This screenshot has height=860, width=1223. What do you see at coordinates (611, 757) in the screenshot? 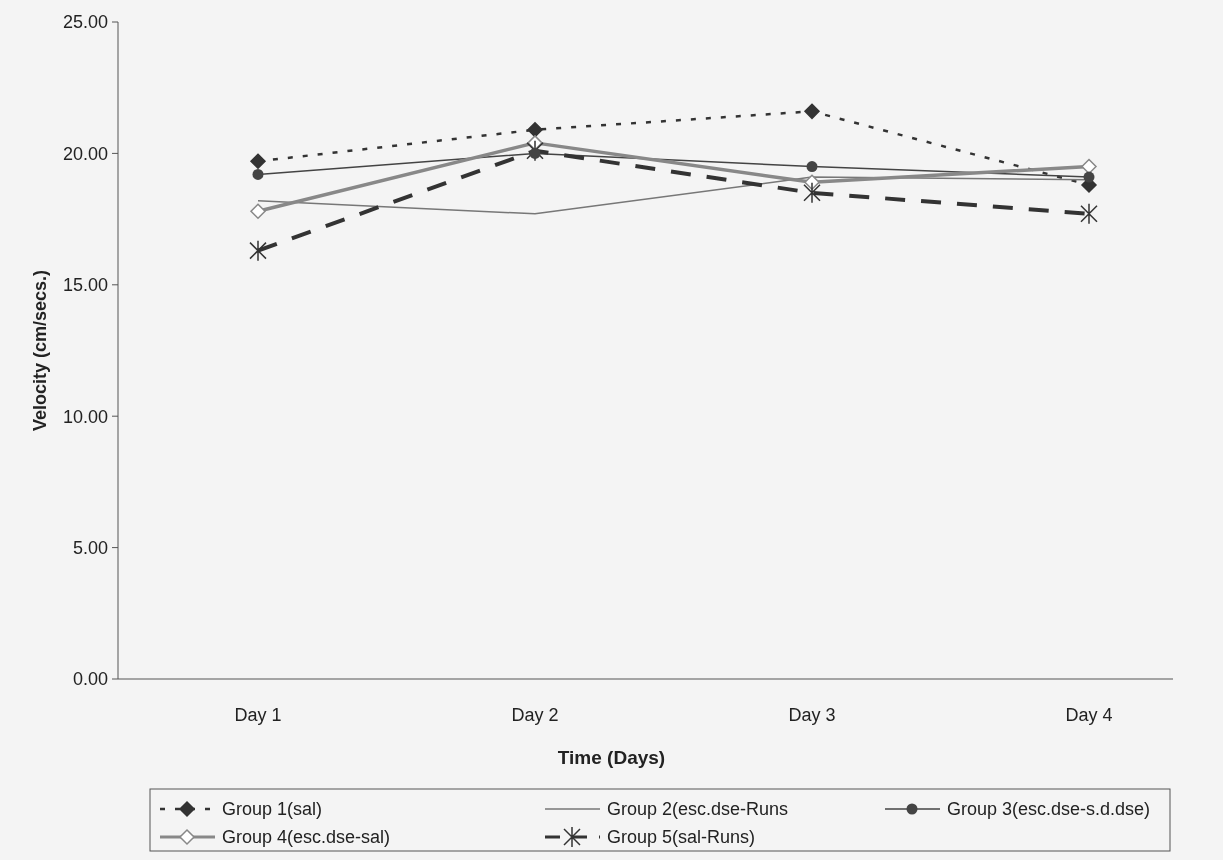
I see `x-axis-title: Time (Days)` at bounding box center [611, 757].